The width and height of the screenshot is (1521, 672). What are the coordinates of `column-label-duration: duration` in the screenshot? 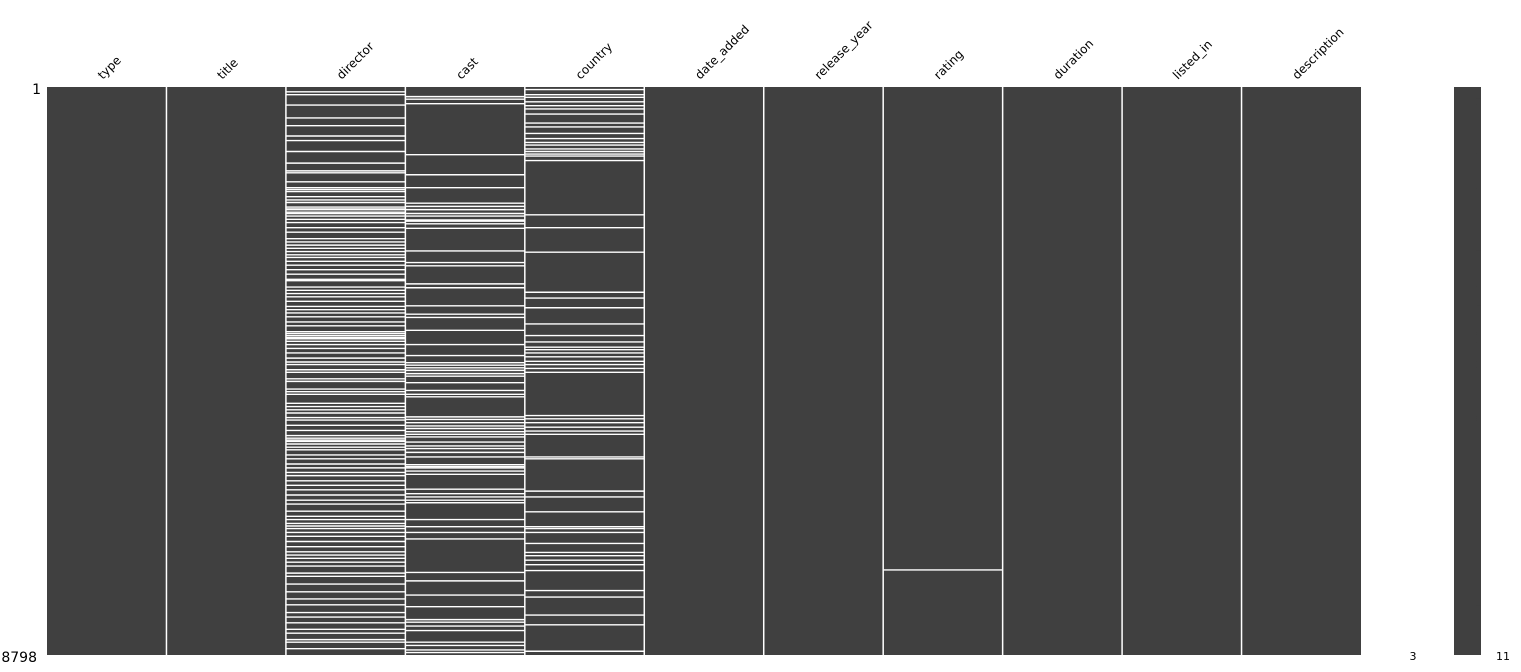 It's located at (1074, 60).